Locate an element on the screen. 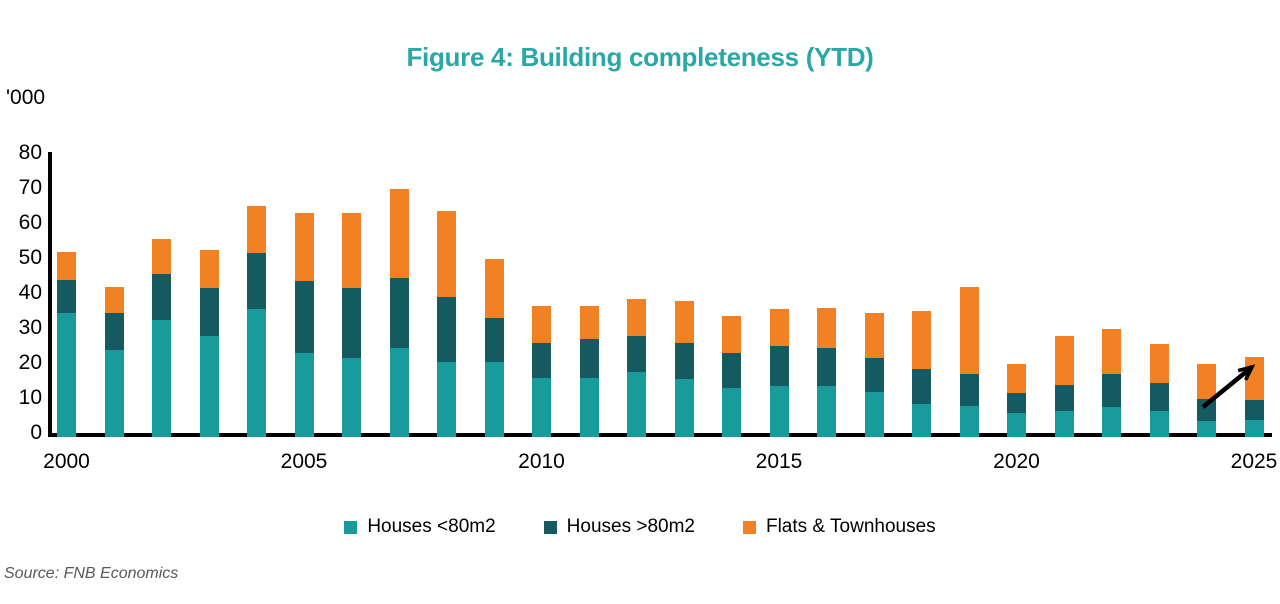 The width and height of the screenshot is (1280, 604). bar-2023 is located at coordinates (1159, 390).